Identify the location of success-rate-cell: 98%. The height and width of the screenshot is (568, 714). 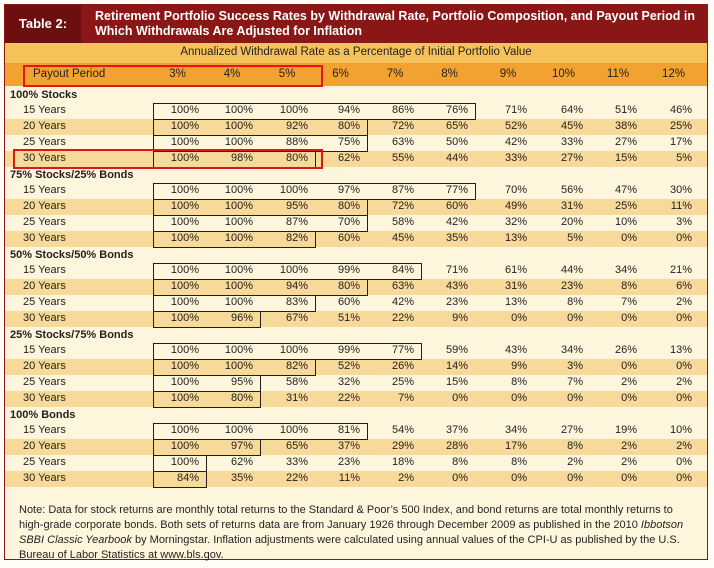
(241, 158).